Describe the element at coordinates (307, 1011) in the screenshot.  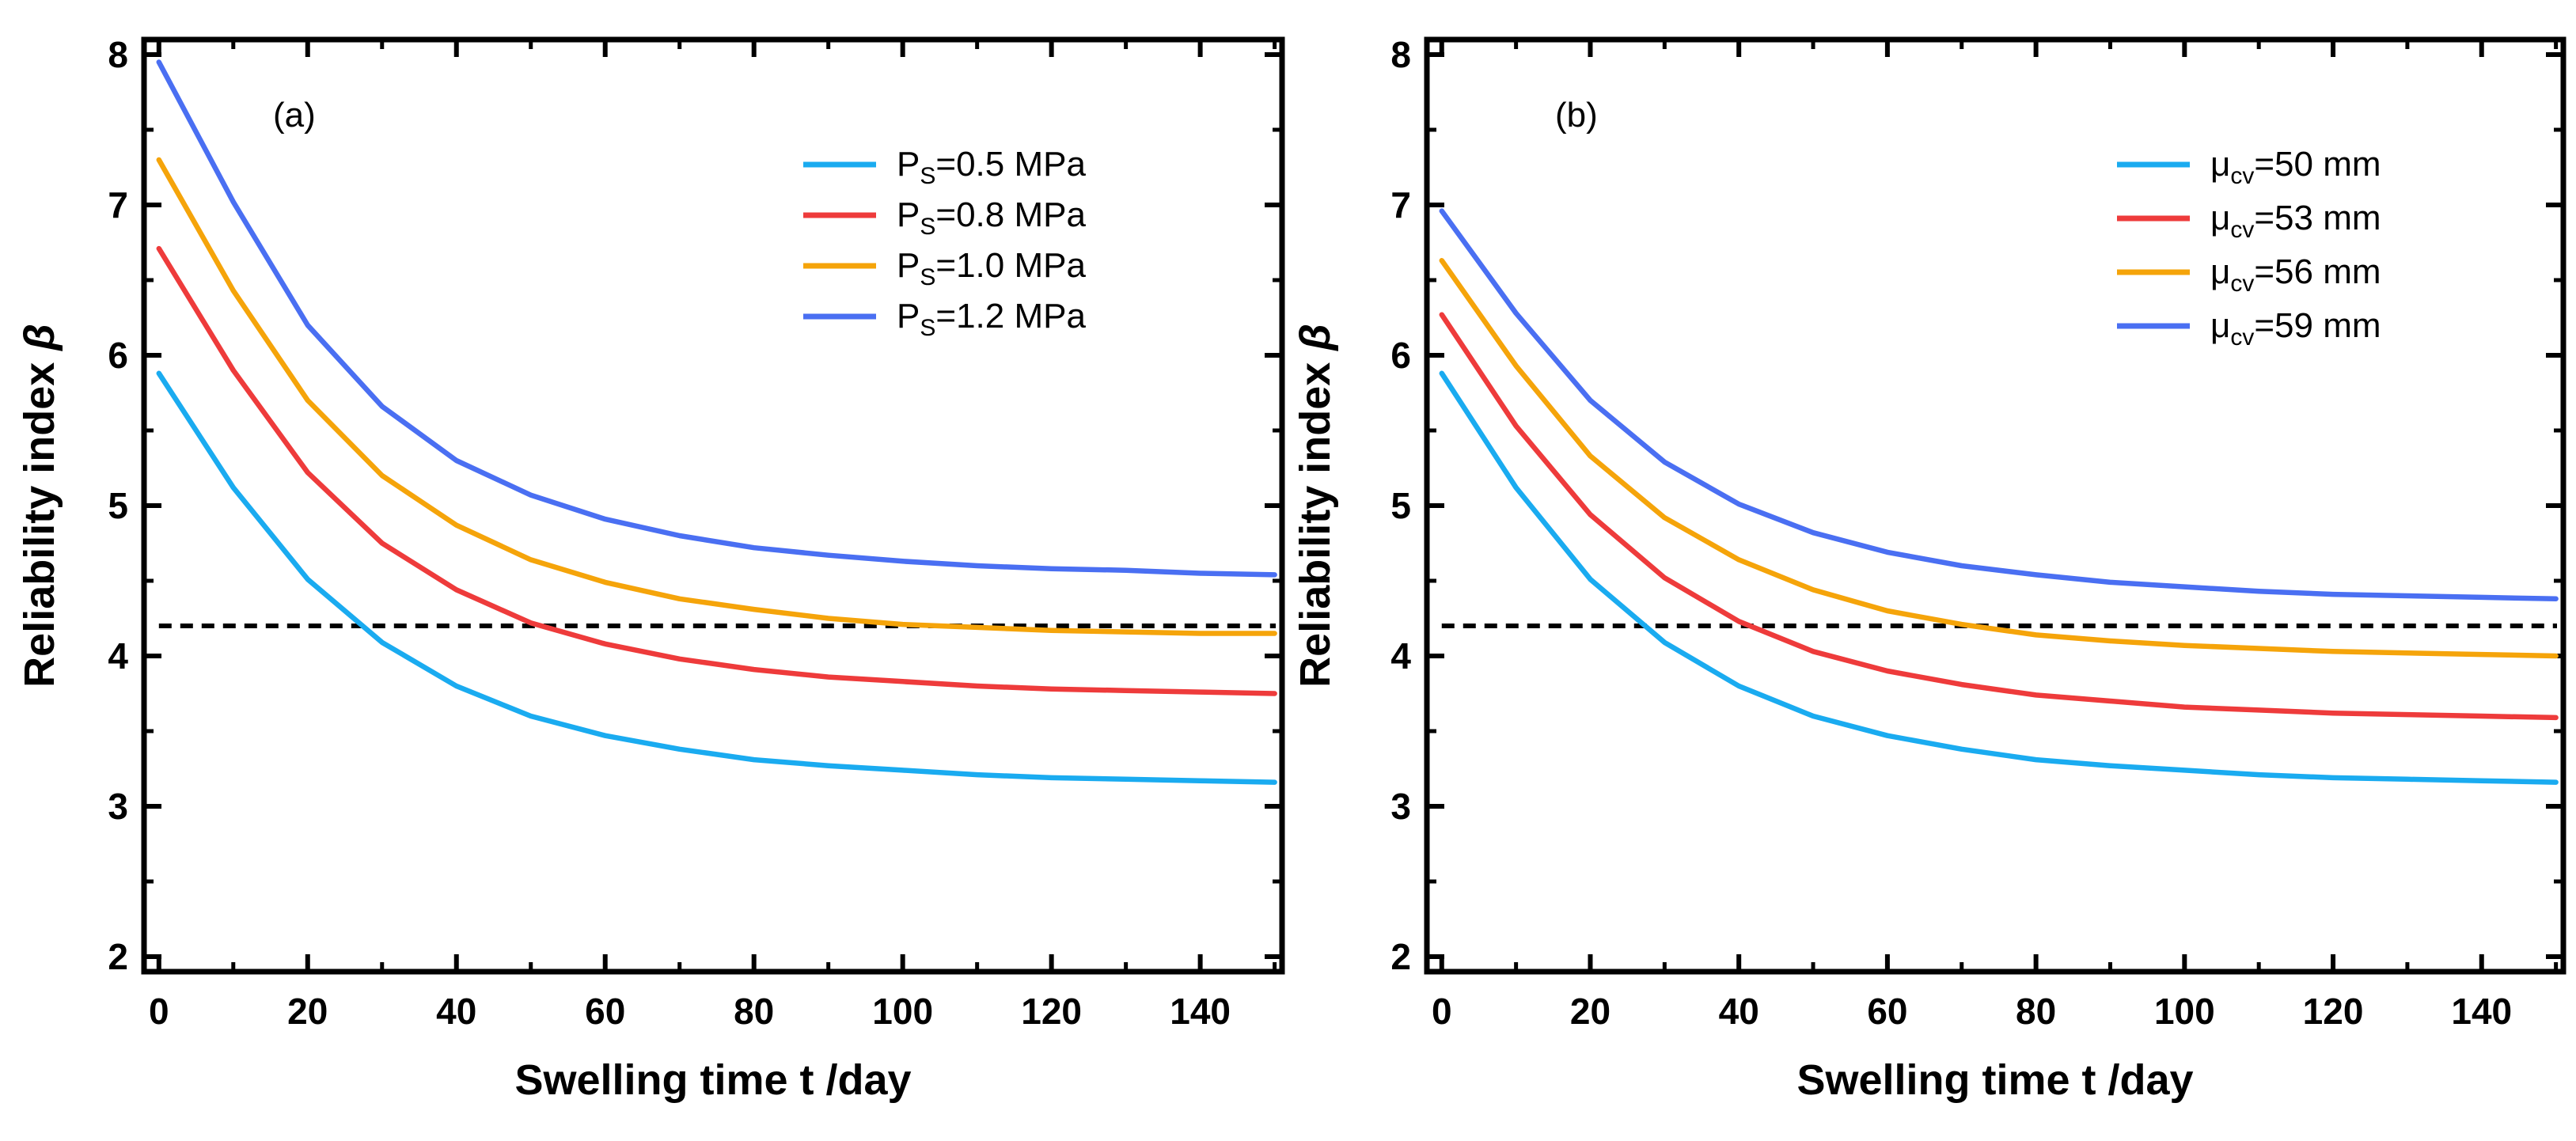
I see `panel-a-x-tick-label: 20` at that location.